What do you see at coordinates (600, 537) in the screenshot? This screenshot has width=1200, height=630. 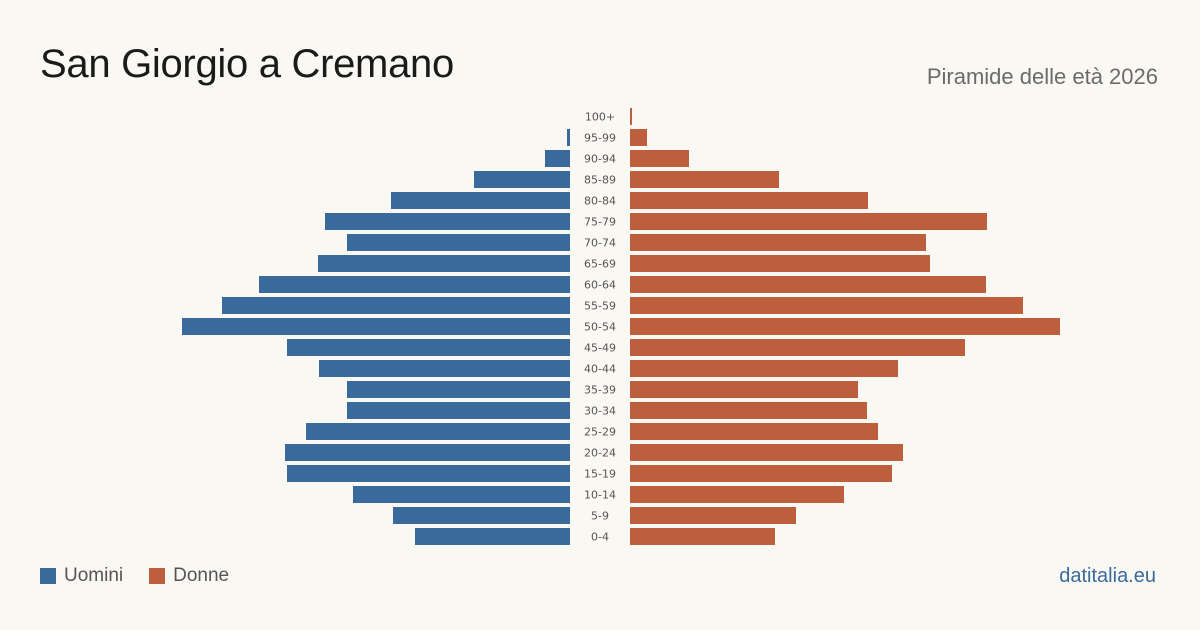 I see `age-label-0-4: 0-4` at bounding box center [600, 537].